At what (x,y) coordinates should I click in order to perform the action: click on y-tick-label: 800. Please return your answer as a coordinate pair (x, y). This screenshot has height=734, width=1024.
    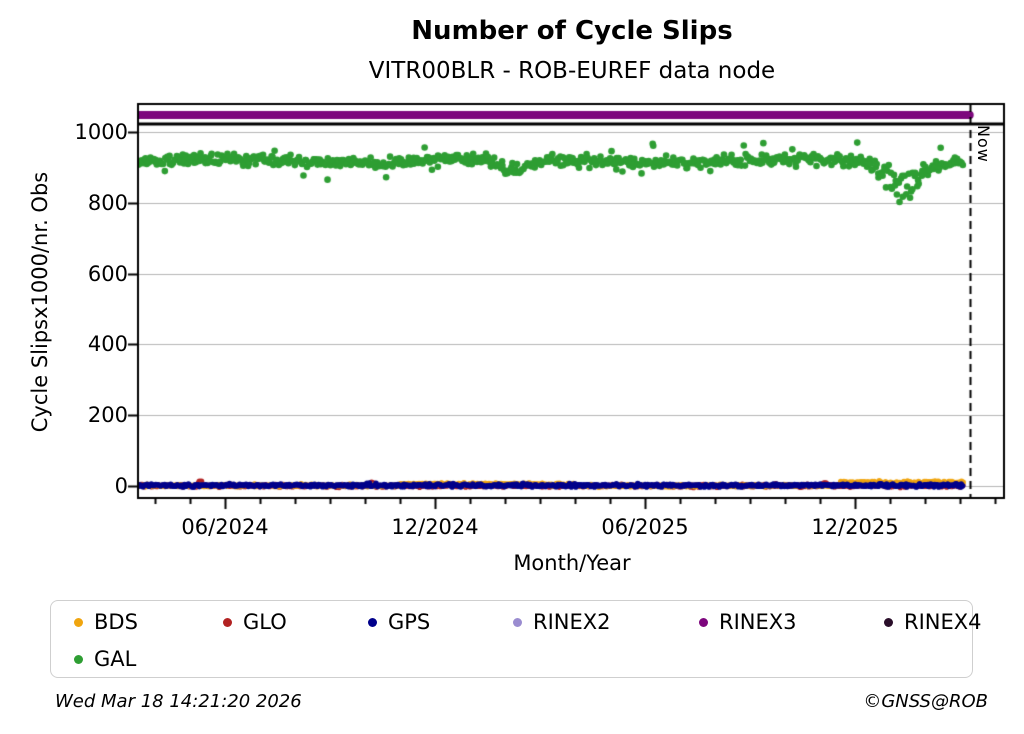
    Looking at the image, I should click on (107, 202).